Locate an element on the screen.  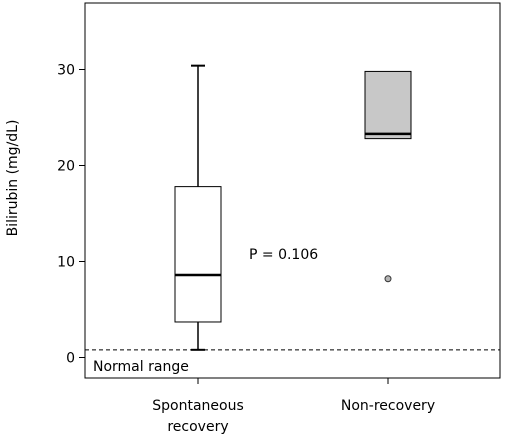
outlier-point is located at coordinates (388, 279).